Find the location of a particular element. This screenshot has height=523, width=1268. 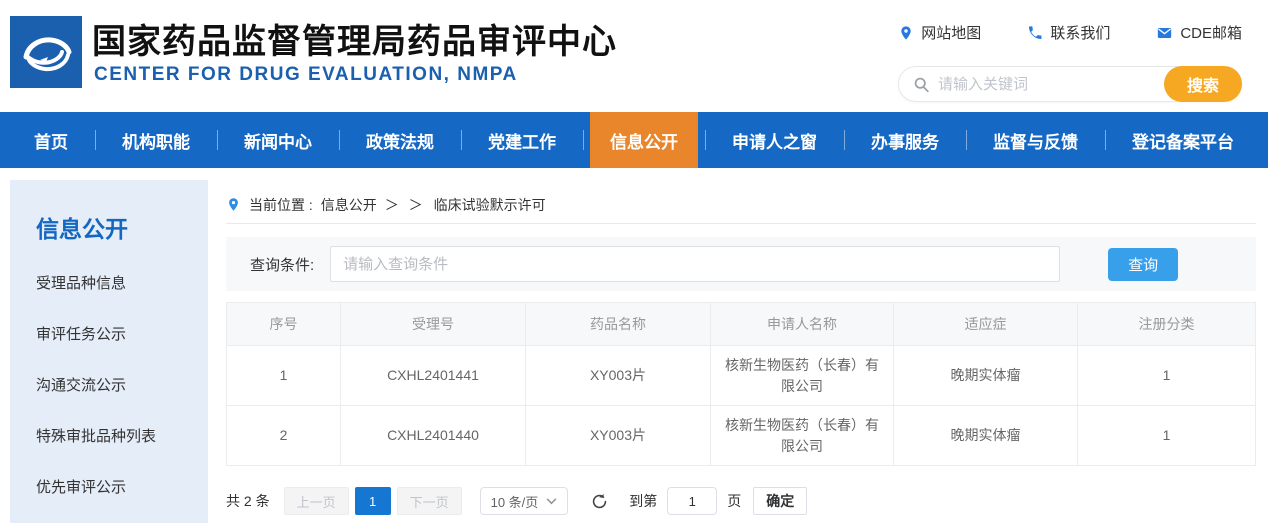

chevron-down-icon is located at coordinates (551, 500).